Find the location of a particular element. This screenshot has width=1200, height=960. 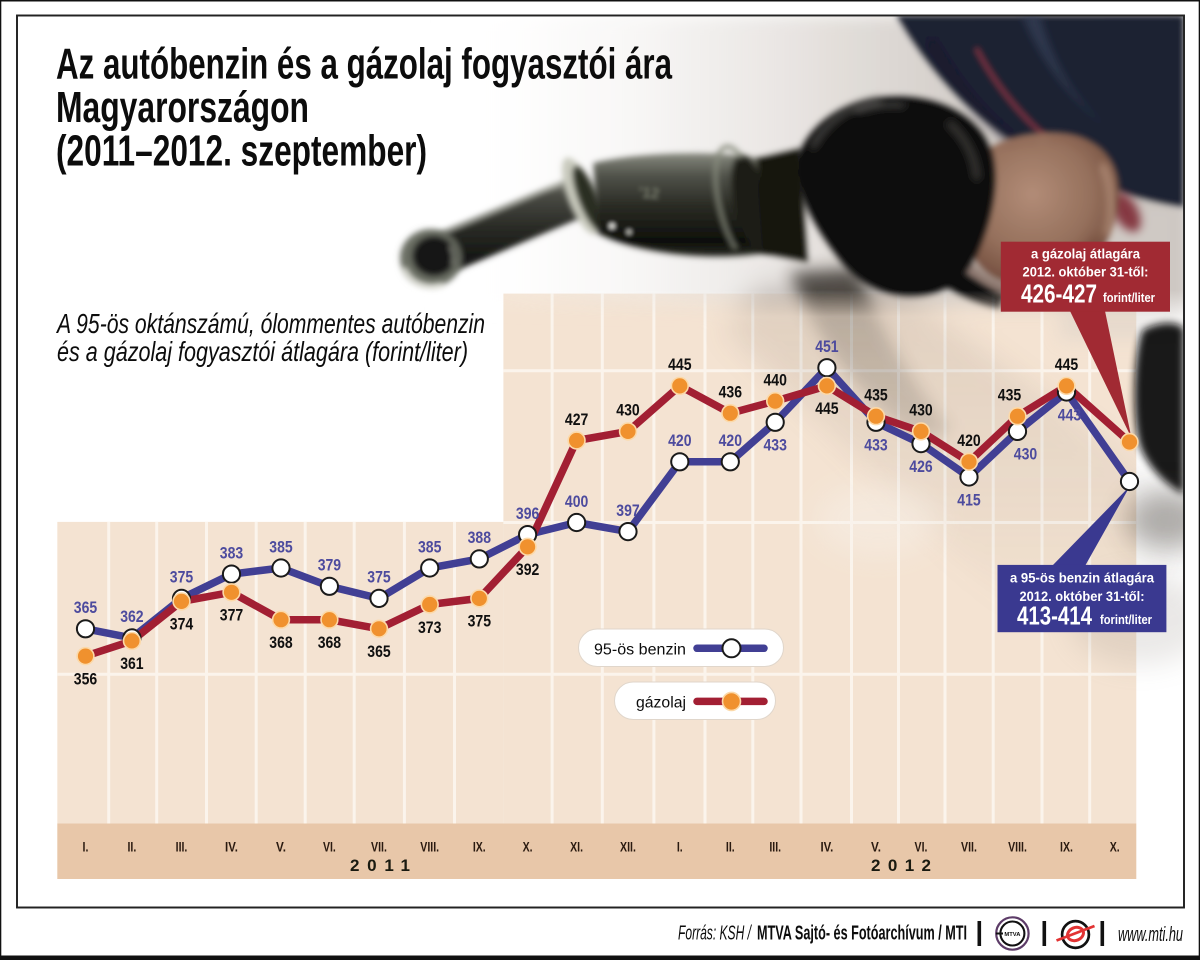

svg-text: 392 is located at coordinates (527, 569).